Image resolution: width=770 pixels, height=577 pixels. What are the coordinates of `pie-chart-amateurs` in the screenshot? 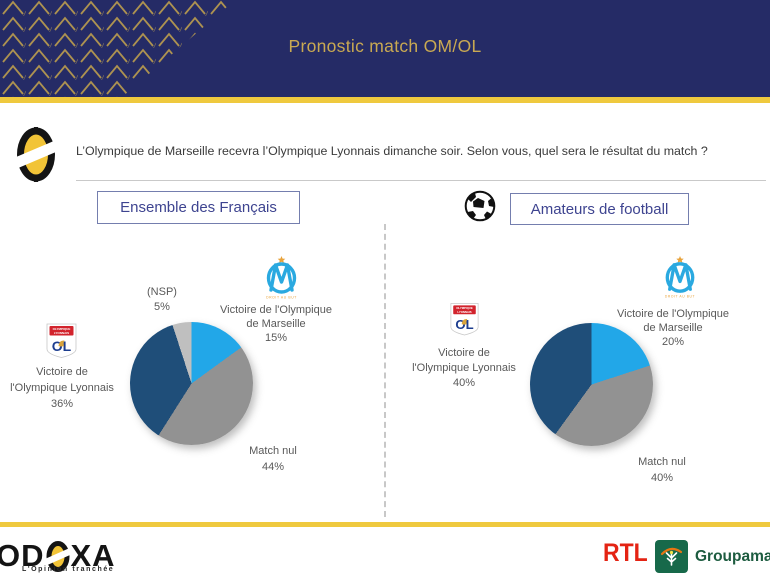 It's located at (591, 384).